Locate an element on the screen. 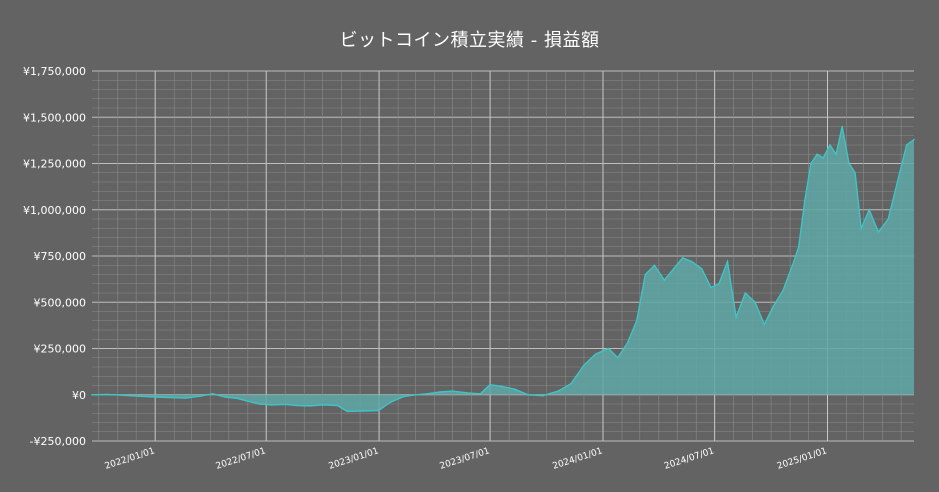 Image resolution: width=939 pixels, height=492 pixels. x-tick-label: 2023/07/01 is located at coordinates (465, 459).